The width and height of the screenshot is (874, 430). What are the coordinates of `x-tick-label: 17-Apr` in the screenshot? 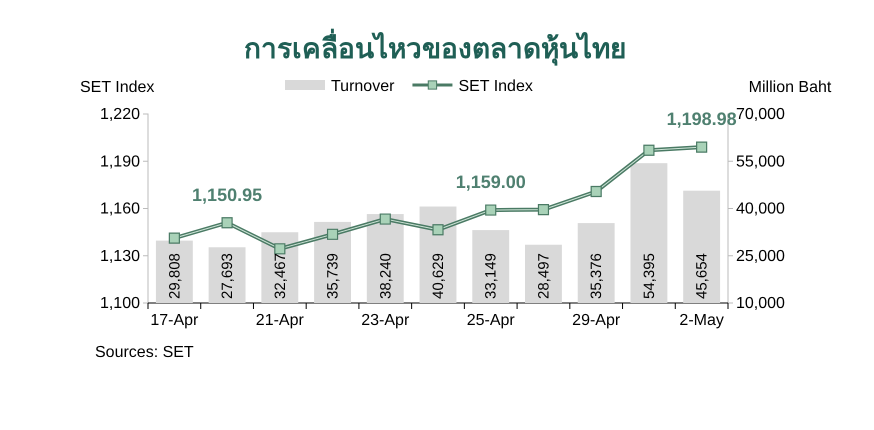 It's located at (175, 321).